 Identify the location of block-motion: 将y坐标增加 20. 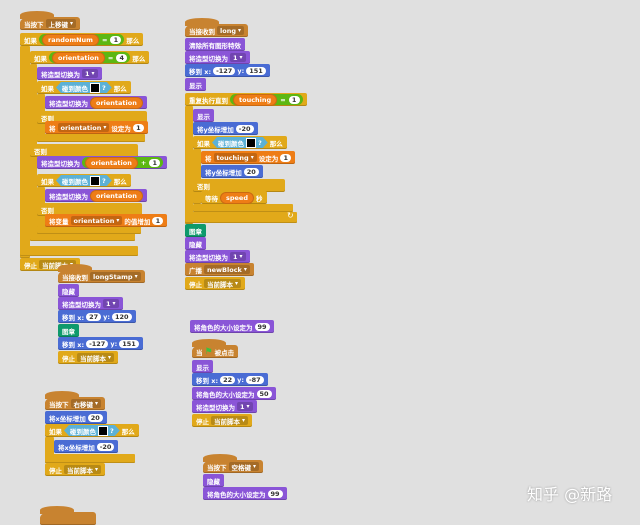
(232, 171).